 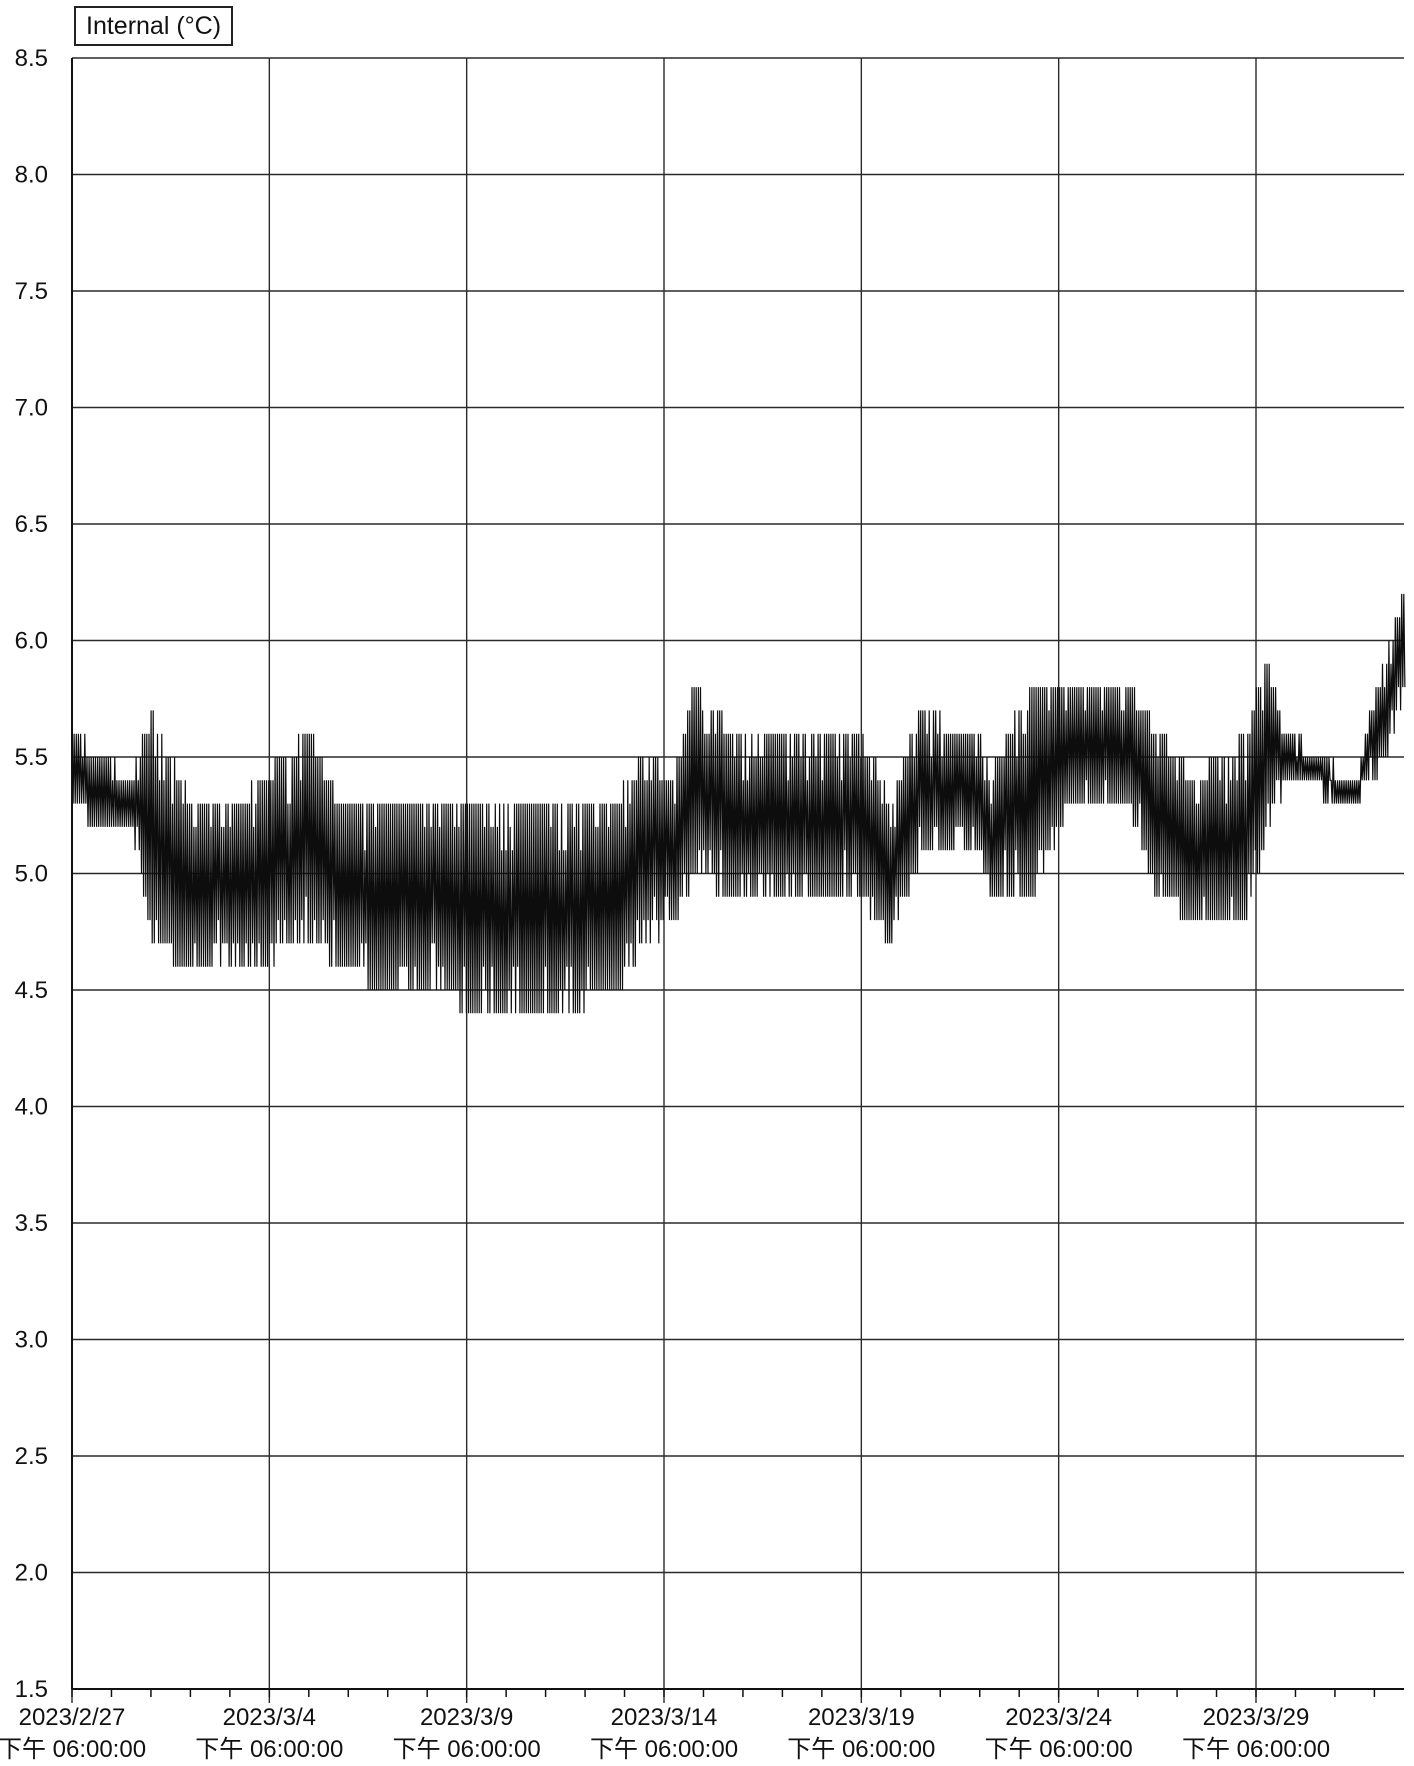 I want to click on x-tick-date: 2023/3/29, so click(x=1256, y=1717).